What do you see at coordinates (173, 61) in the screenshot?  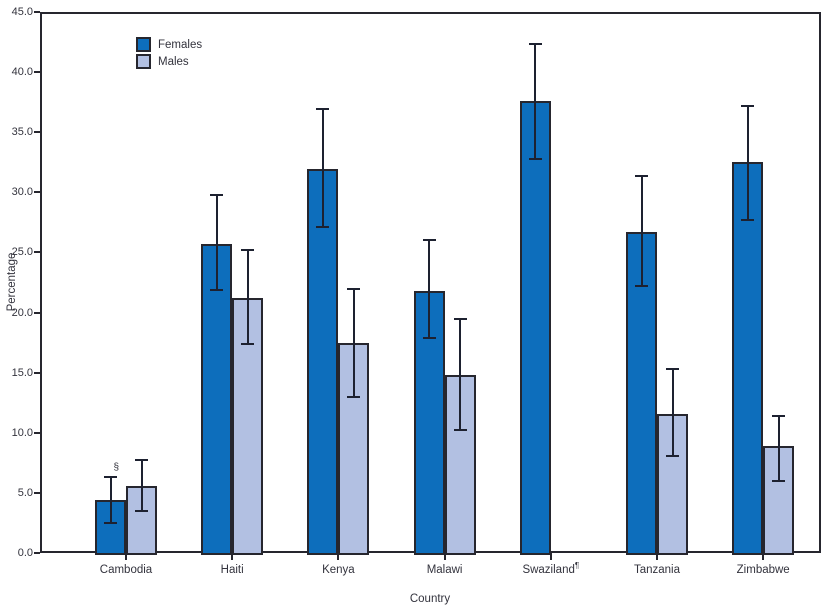 I see `legend-label-males: Males` at bounding box center [173, 61].